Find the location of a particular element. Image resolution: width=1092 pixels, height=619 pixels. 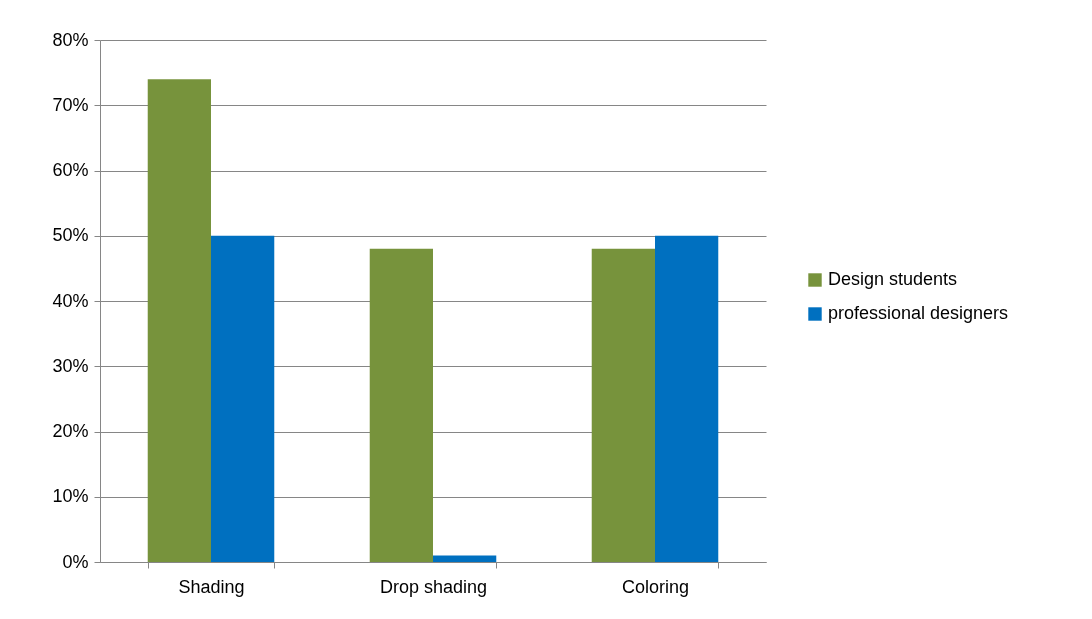

legend-label: professional designers is located at coordinates (918, 313).